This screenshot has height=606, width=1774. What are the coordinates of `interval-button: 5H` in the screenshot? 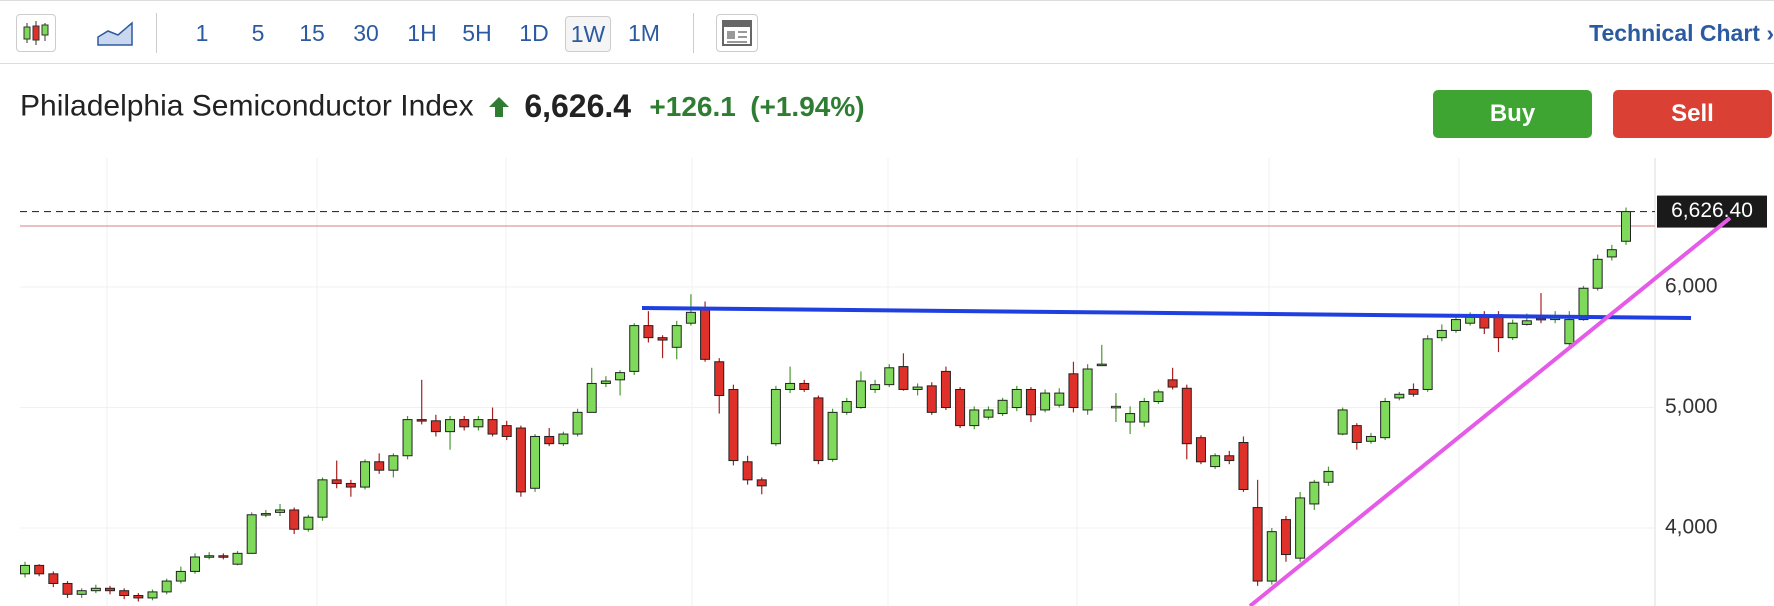 It's located at (477, 33).